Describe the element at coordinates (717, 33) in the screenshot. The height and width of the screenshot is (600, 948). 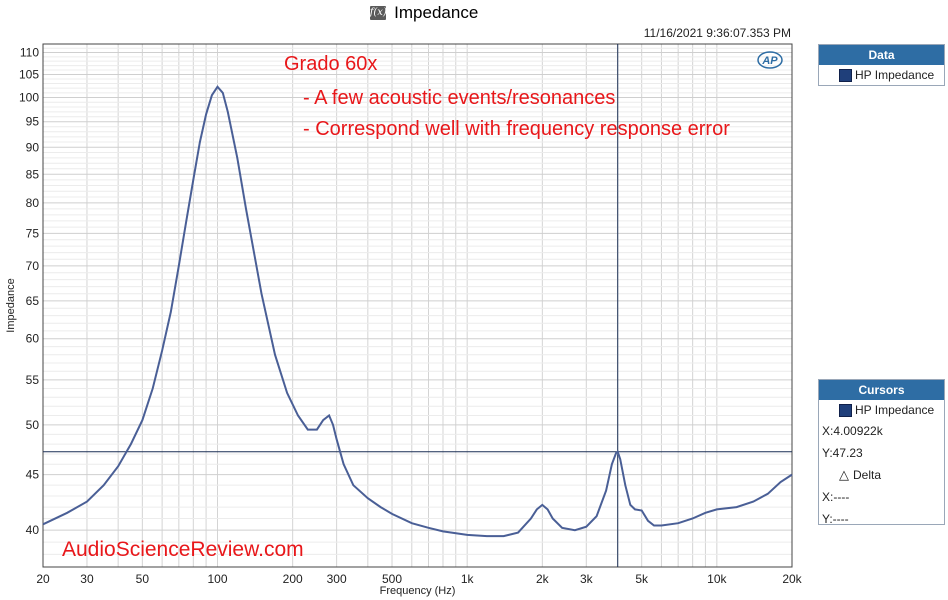
I see `timestamp: 11/16/2021 9:36:07.353 PM` at that location.